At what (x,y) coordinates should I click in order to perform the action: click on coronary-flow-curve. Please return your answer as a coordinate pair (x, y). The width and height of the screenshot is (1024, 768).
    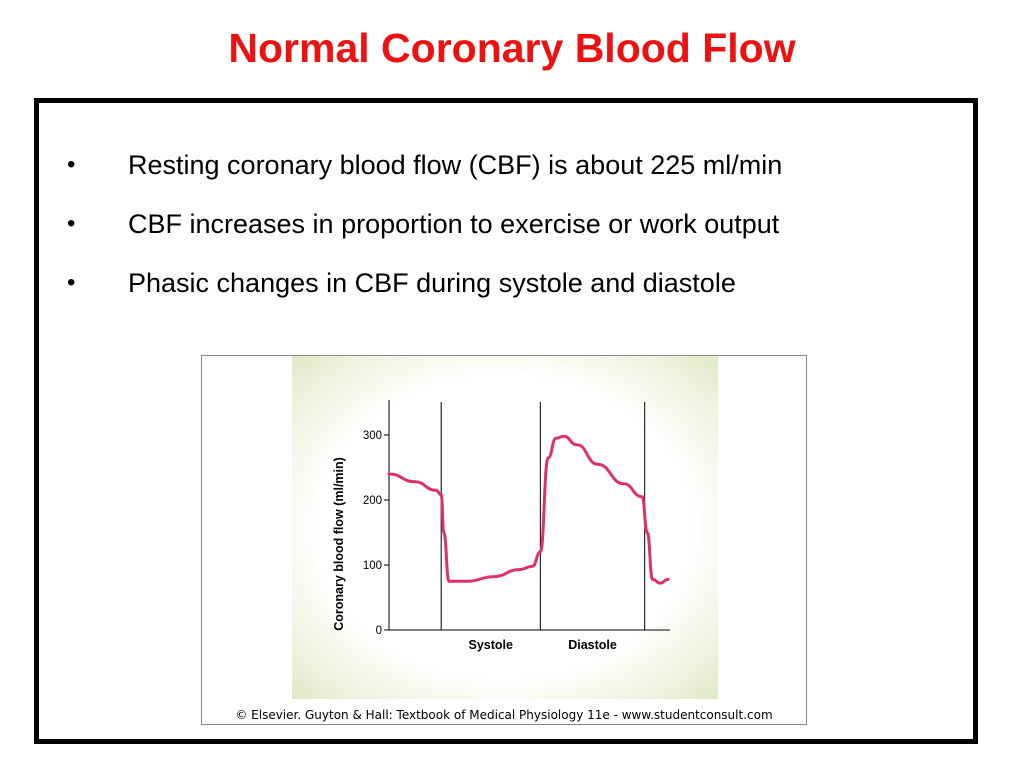
    Looking at the image, I should click on (528, 509).